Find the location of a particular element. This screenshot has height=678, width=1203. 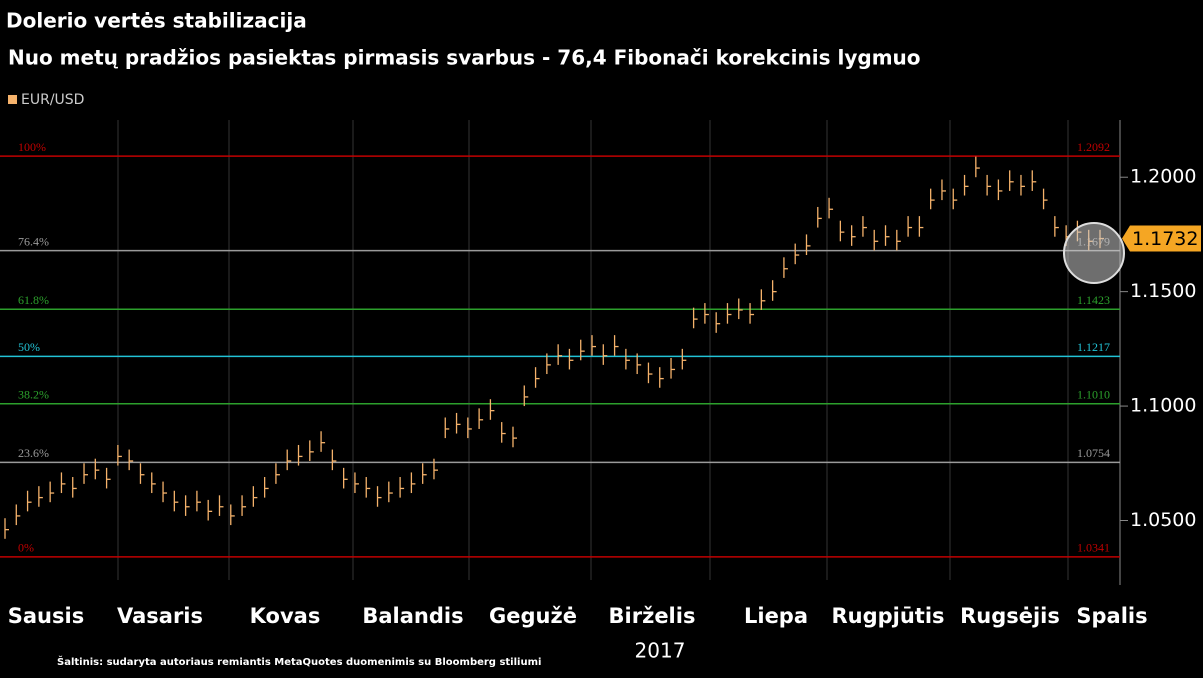

fib-level-label: 38.2% is located at coordinates (33, 395).